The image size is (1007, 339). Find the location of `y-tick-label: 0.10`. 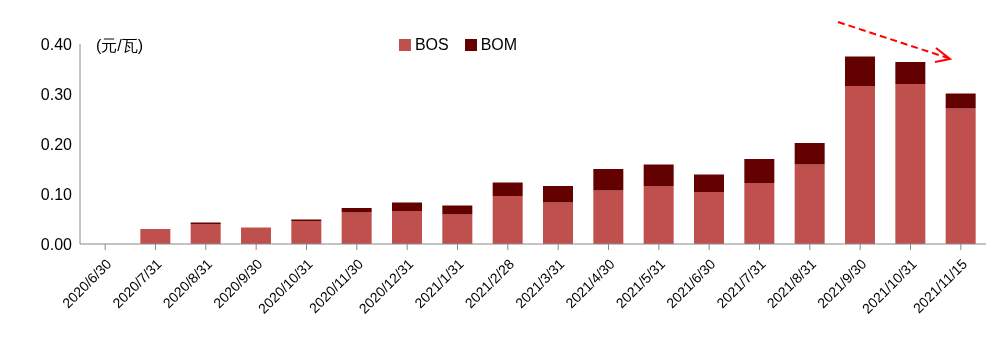

y-tick-label: 0.10 is located at coordinates (56, 194).